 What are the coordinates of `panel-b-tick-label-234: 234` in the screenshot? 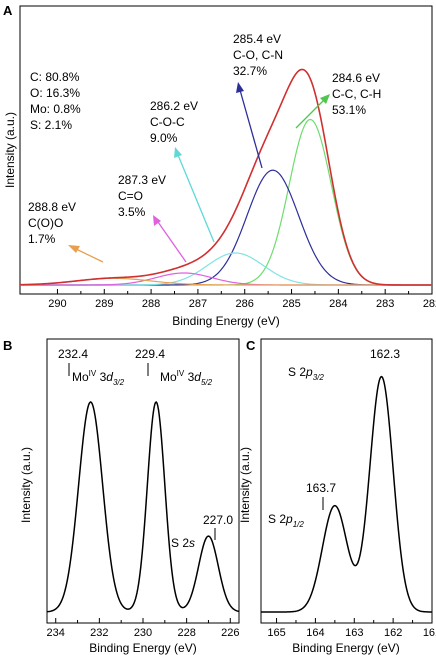 It's located at (56, 633).